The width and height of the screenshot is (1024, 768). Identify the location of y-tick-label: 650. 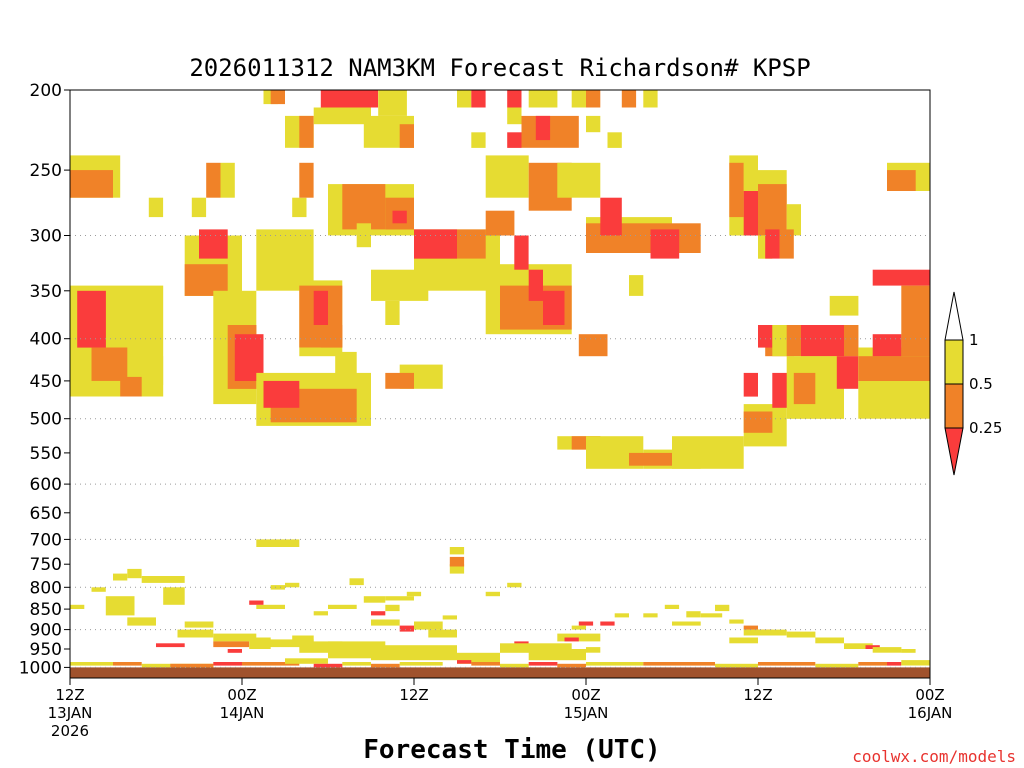
(46, 514).